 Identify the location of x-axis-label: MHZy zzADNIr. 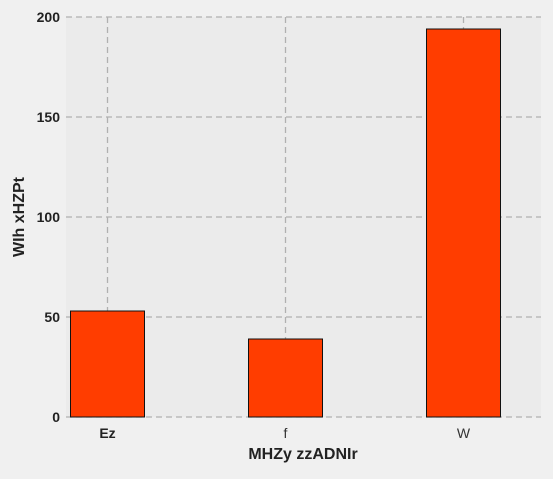
(302, 454).